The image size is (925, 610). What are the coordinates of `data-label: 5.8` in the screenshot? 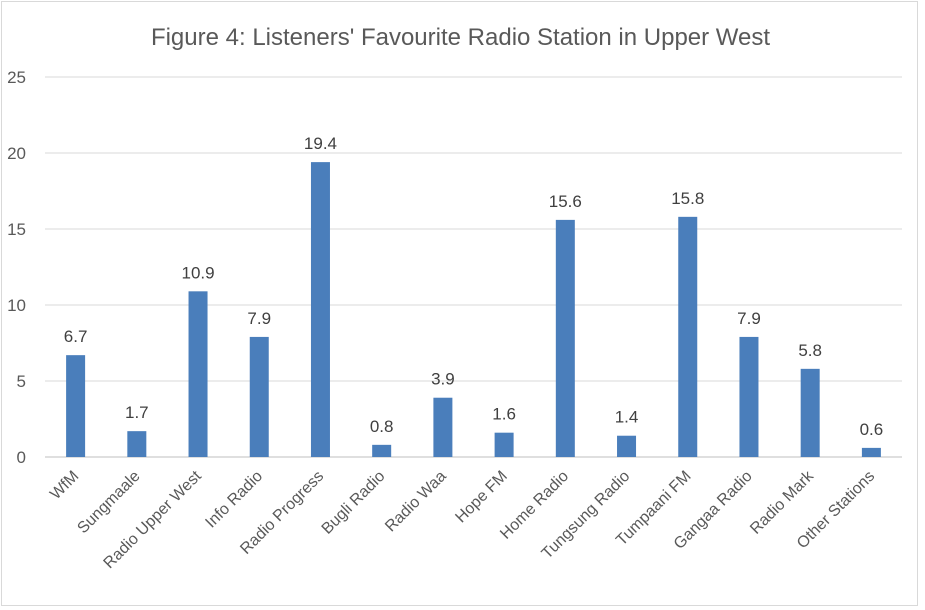 It's located at (810, 350).